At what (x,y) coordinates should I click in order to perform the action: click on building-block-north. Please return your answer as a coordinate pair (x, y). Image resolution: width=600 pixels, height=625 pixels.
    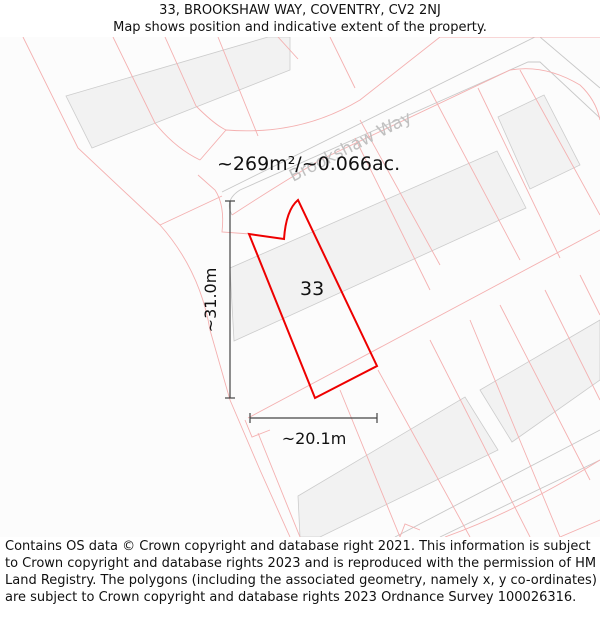
    Looking at the image, I should click on (178, 92).